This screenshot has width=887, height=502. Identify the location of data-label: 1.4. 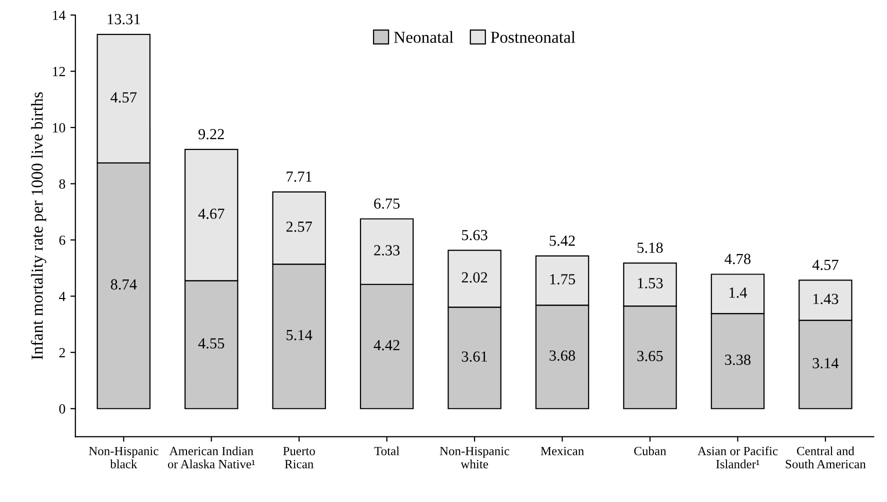
(739, 293).